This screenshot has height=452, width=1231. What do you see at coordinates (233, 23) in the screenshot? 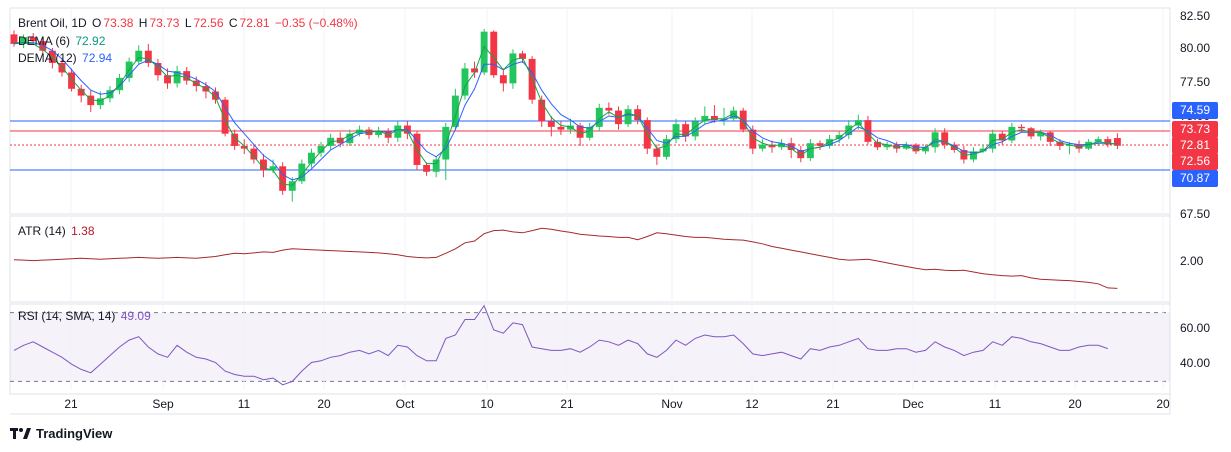
I see `close-label: C` at bounding box center [233, 23].